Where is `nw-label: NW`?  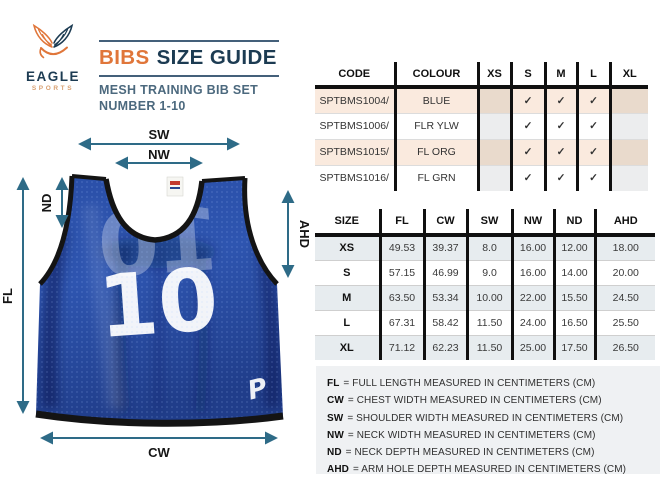 nw-label: NW is located at coordinates (159, 154).